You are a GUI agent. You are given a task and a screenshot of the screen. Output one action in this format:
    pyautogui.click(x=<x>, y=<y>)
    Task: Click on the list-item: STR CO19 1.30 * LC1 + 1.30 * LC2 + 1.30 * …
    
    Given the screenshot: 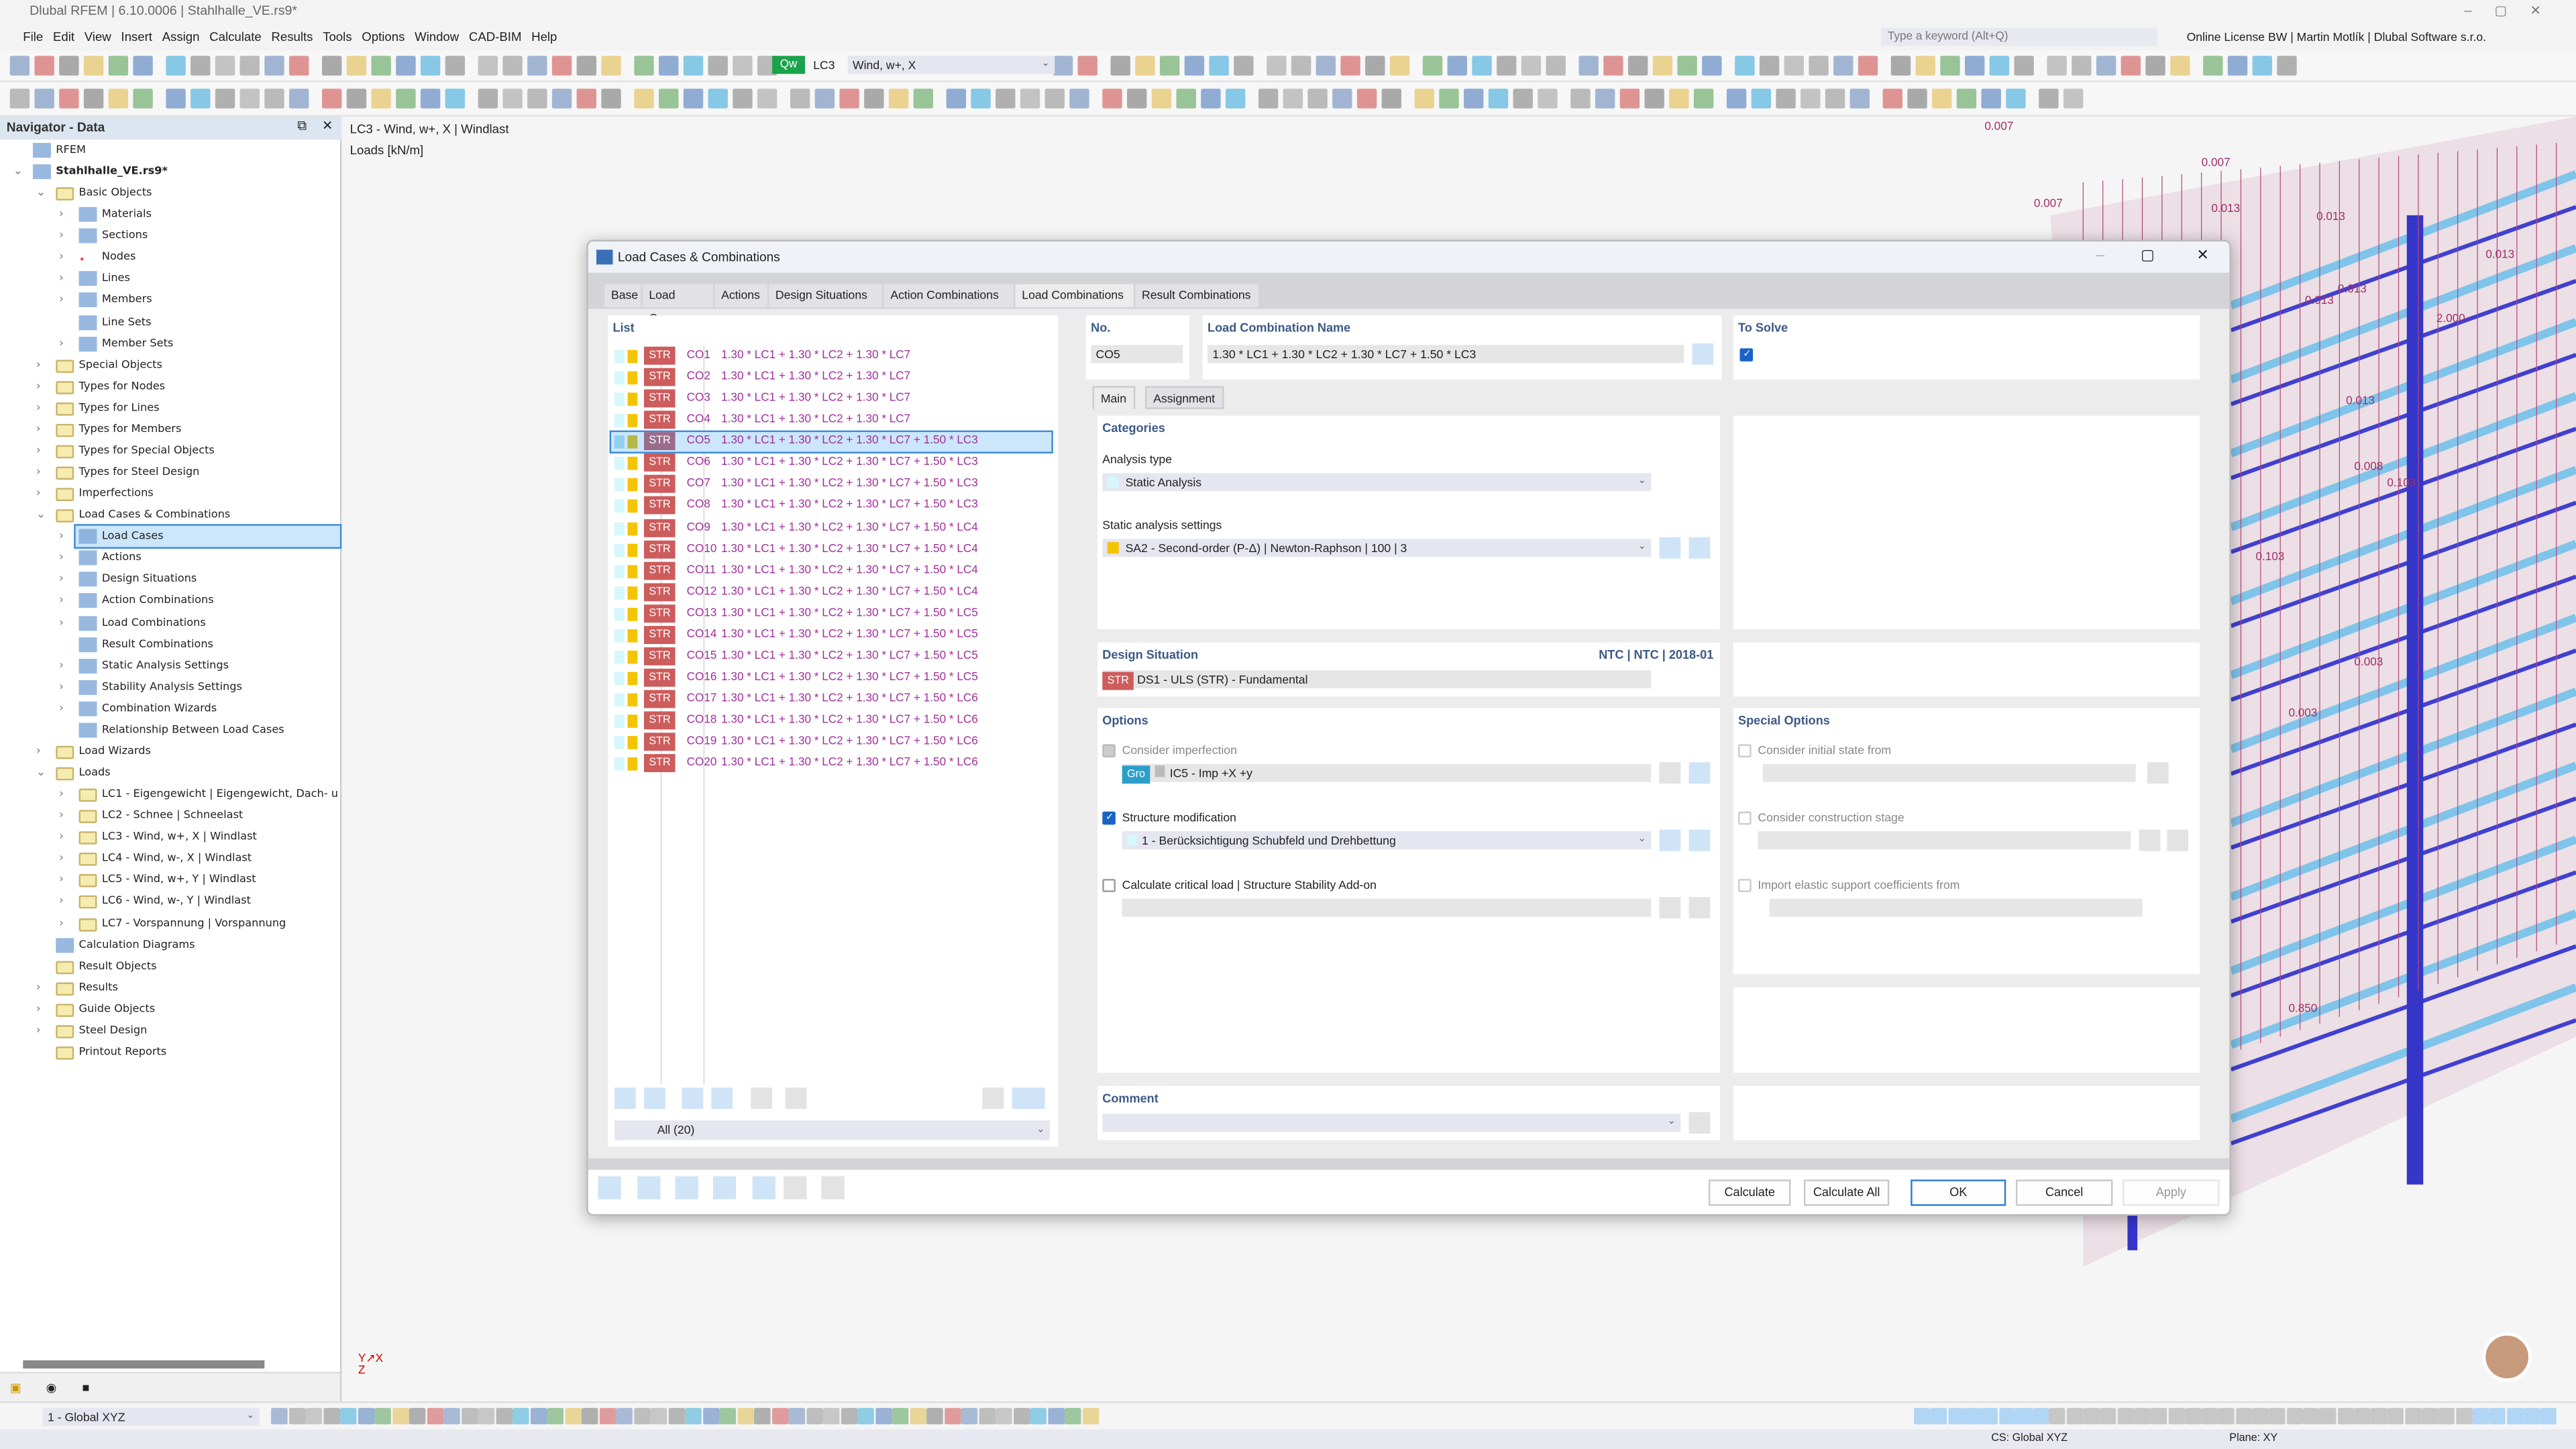 What is the action you would take?
    pyautogui.click(x=831, y=743)
    